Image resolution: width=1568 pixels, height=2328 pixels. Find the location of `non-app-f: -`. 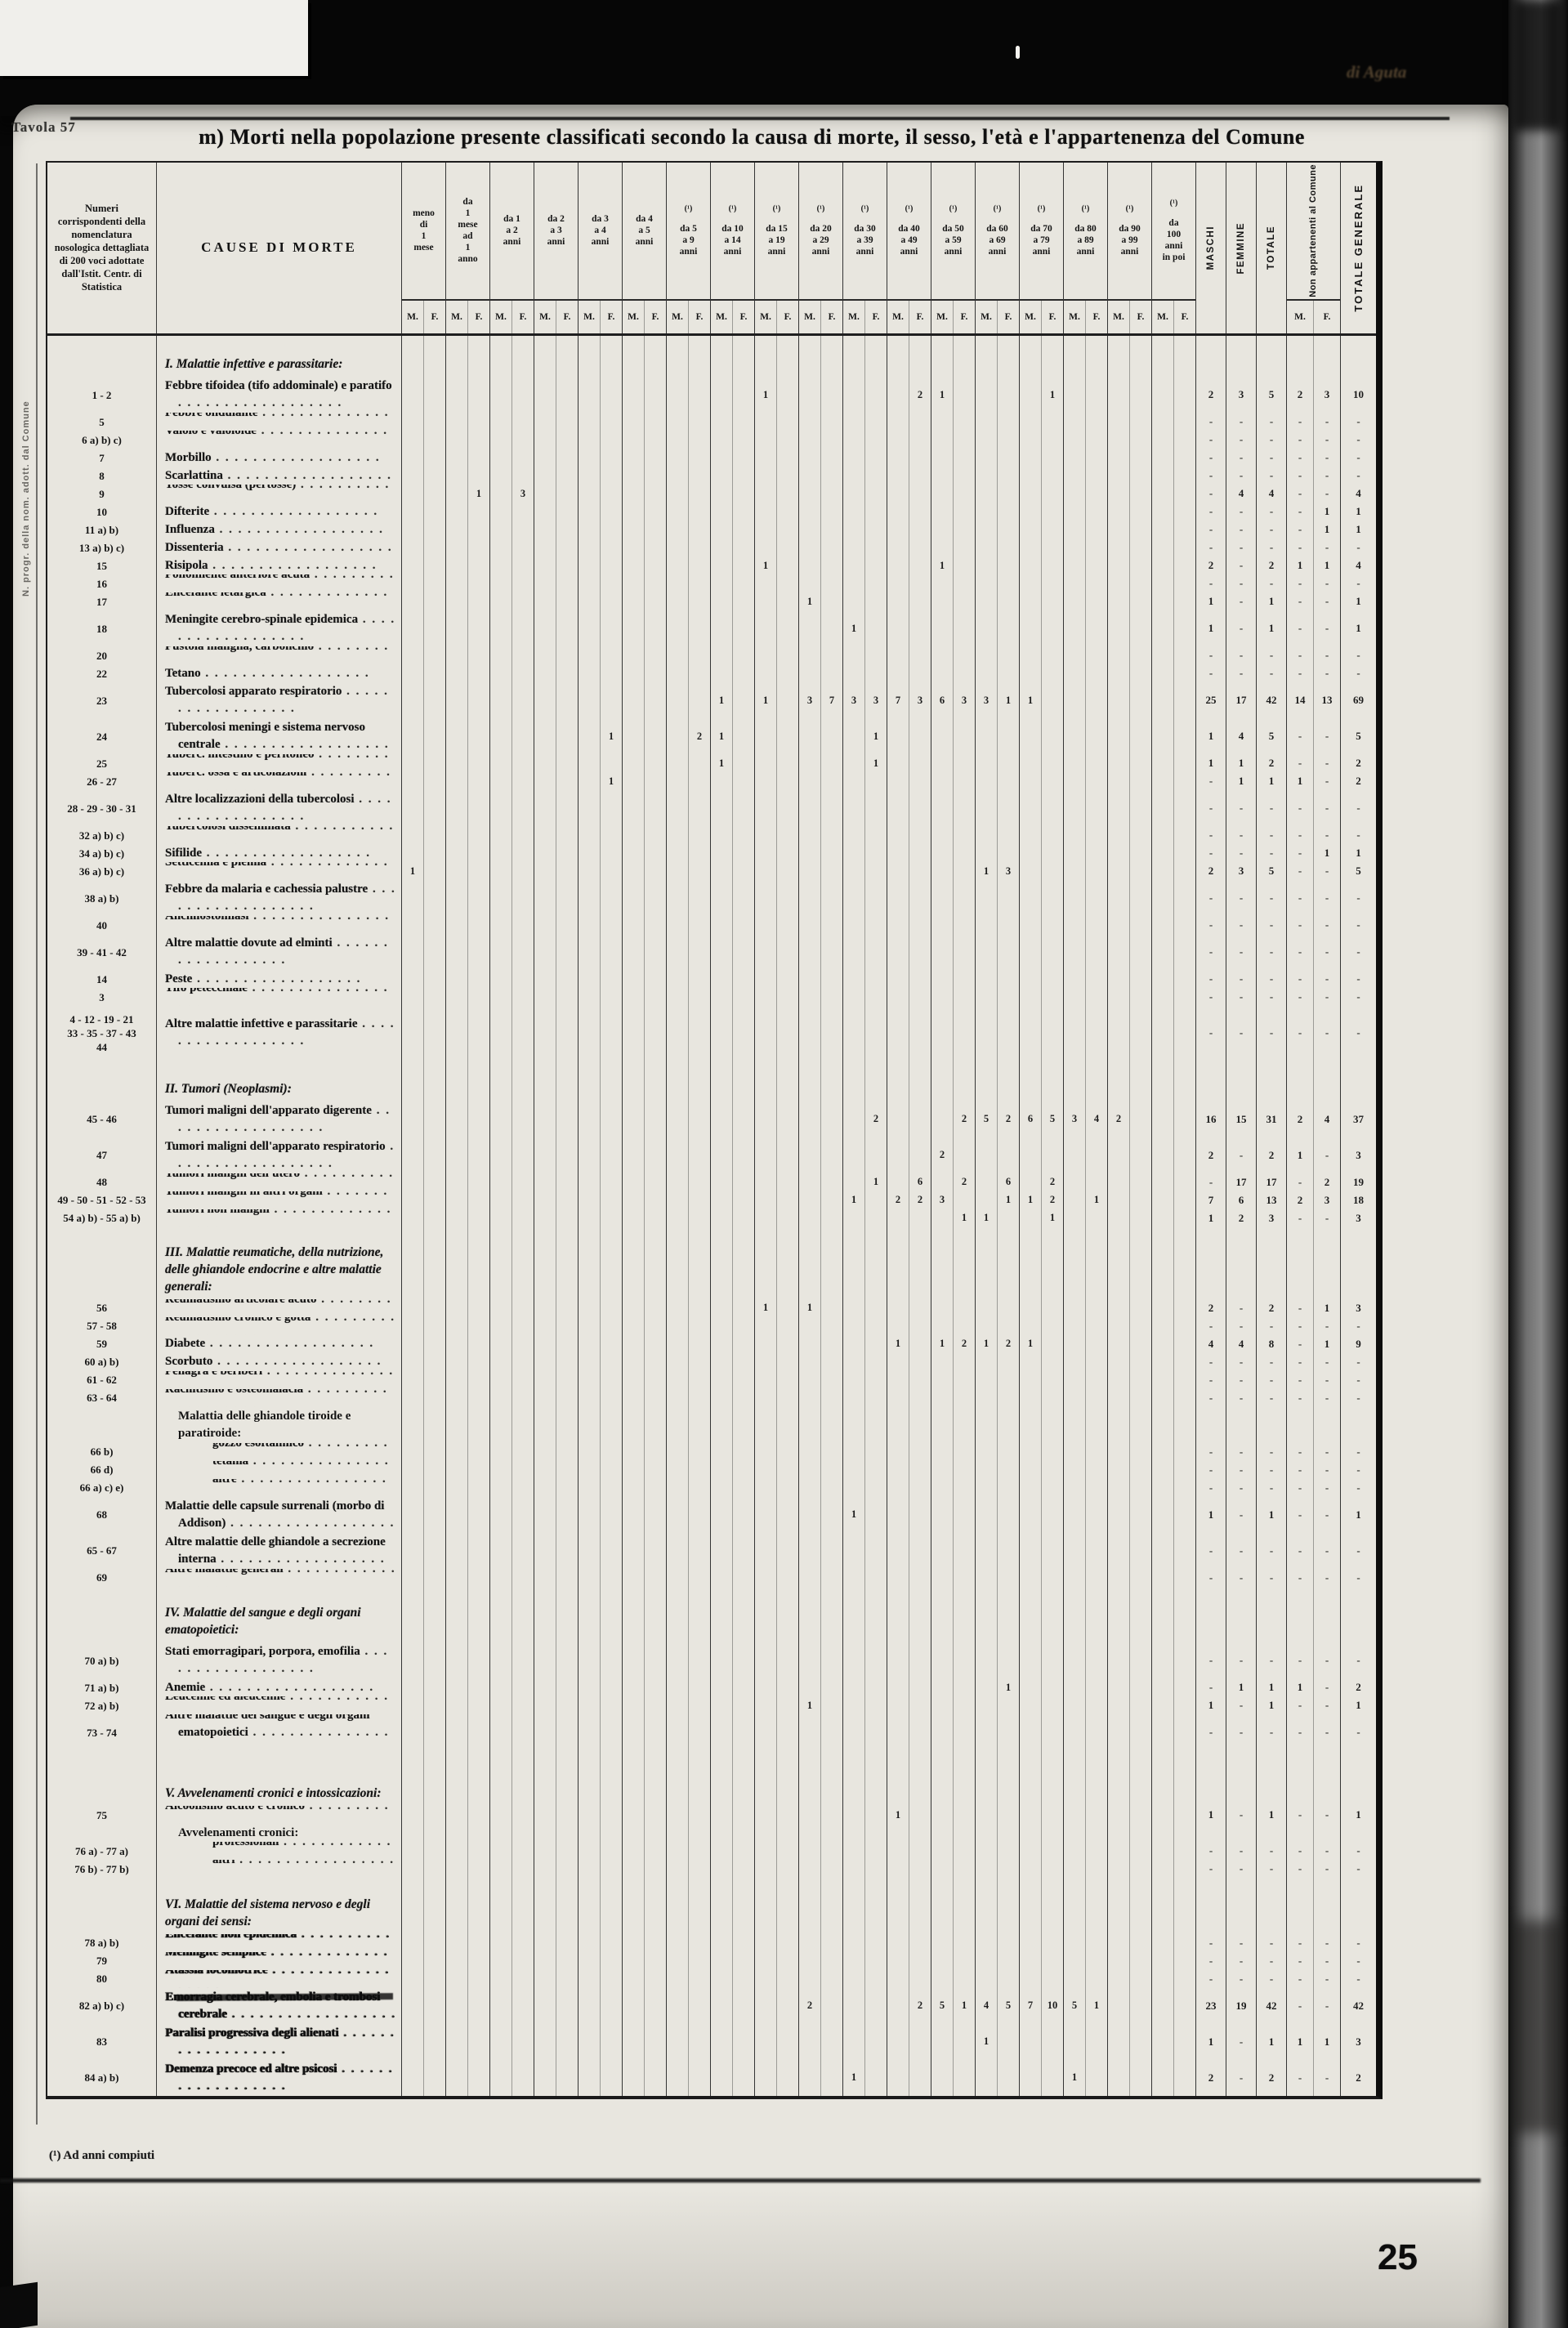

non-app-f: - is located at coordinates (1326, 1469).